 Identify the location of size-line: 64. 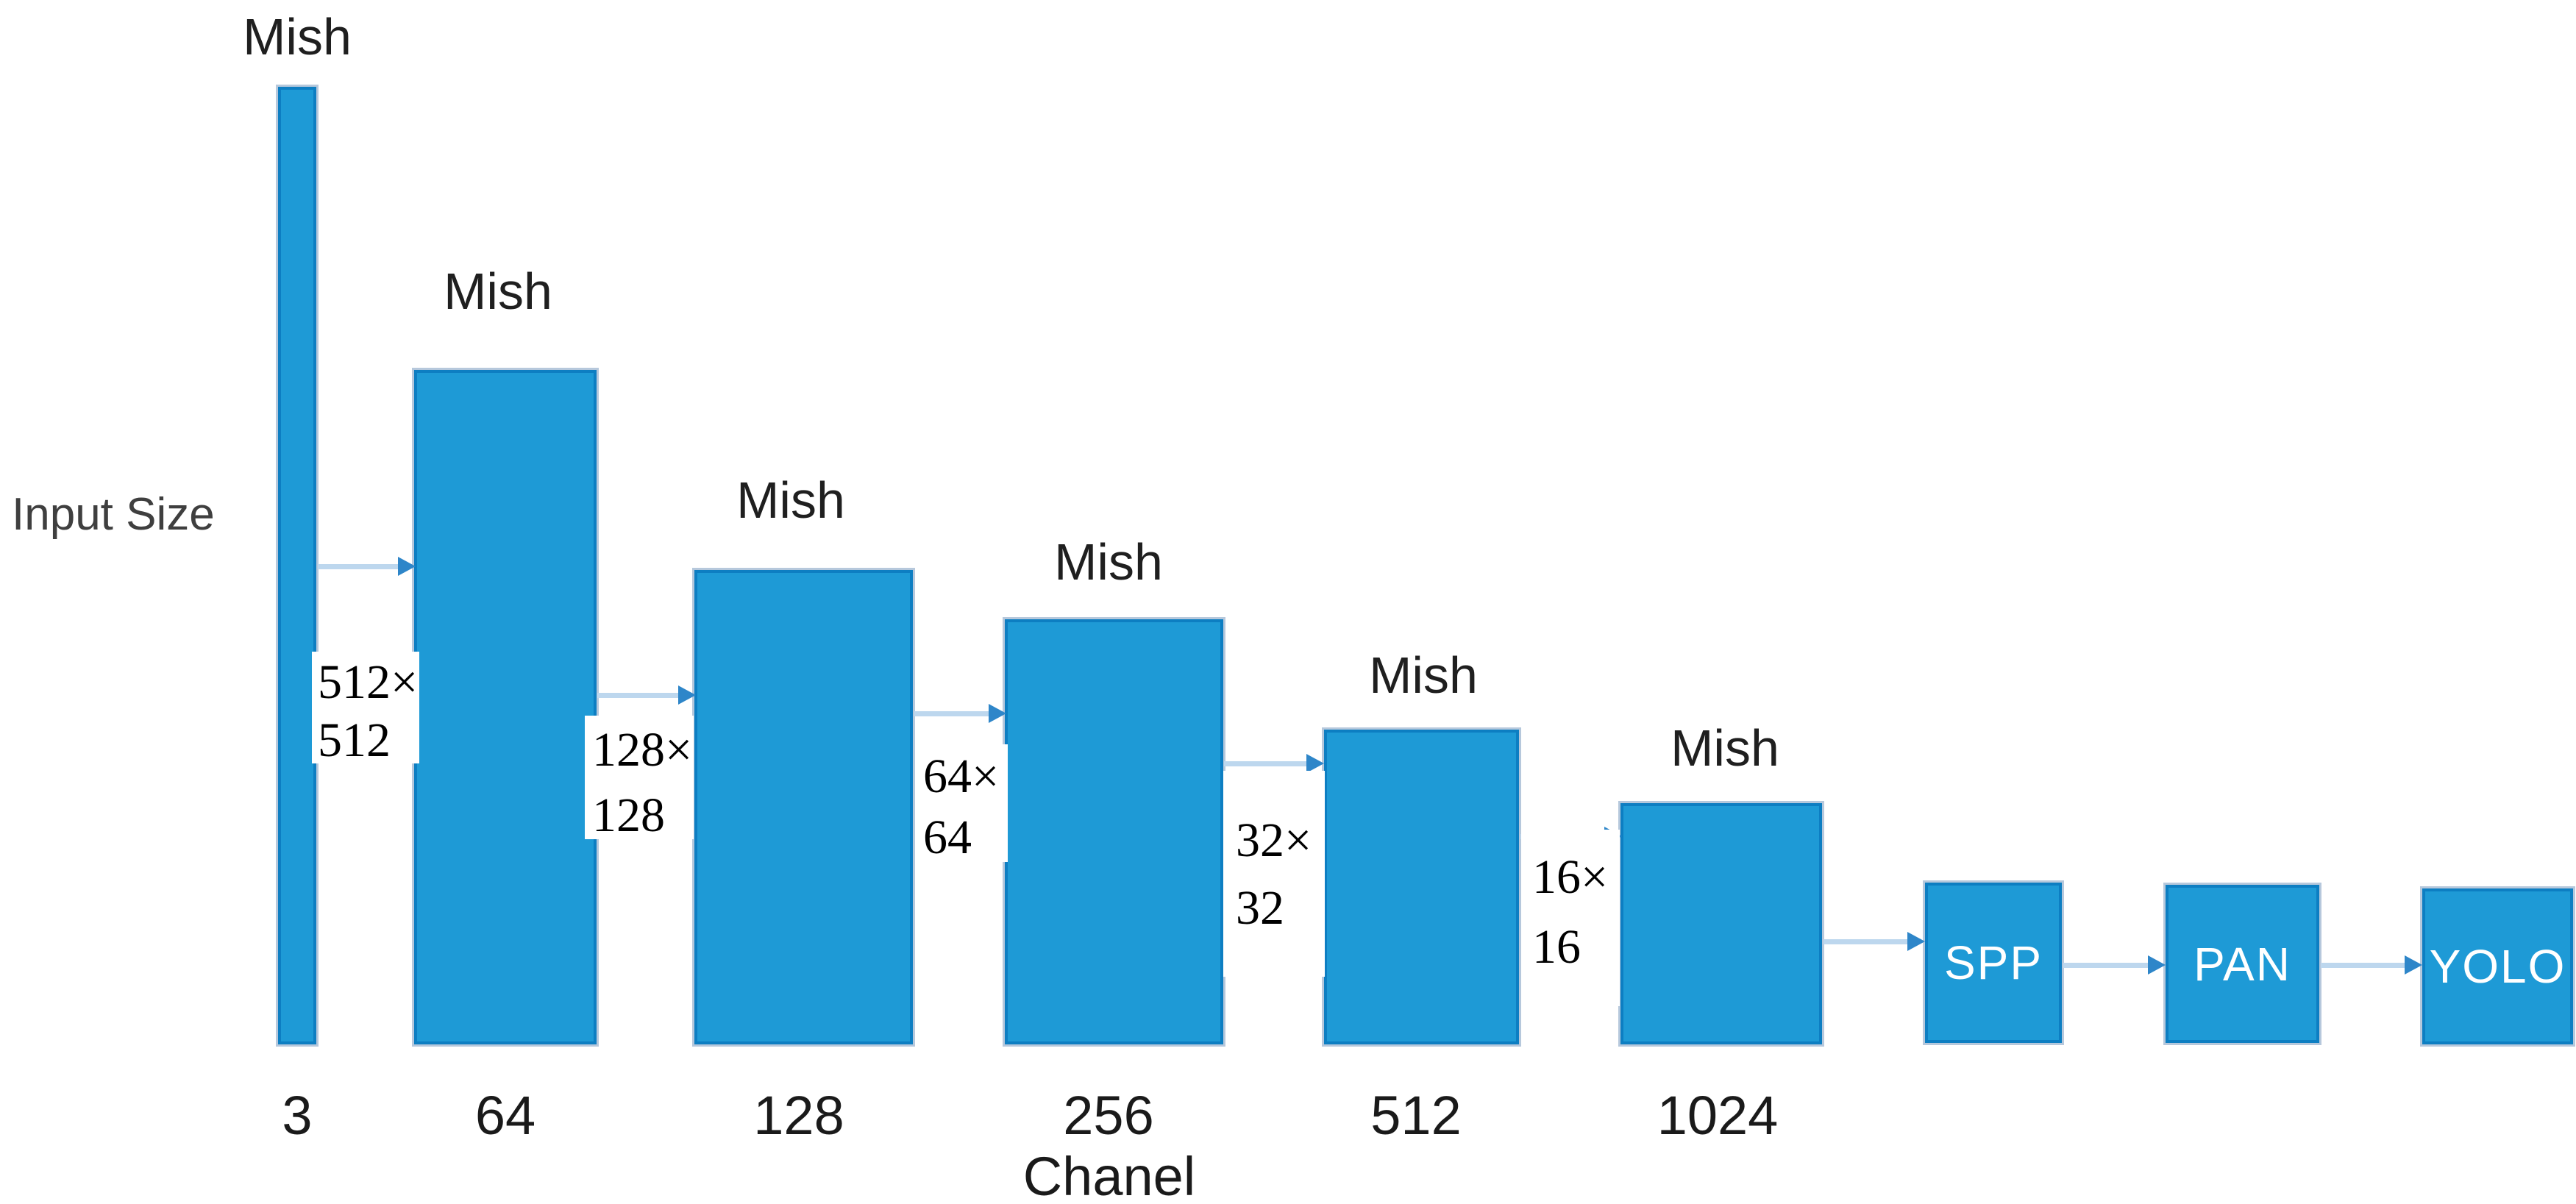
(947, 837).